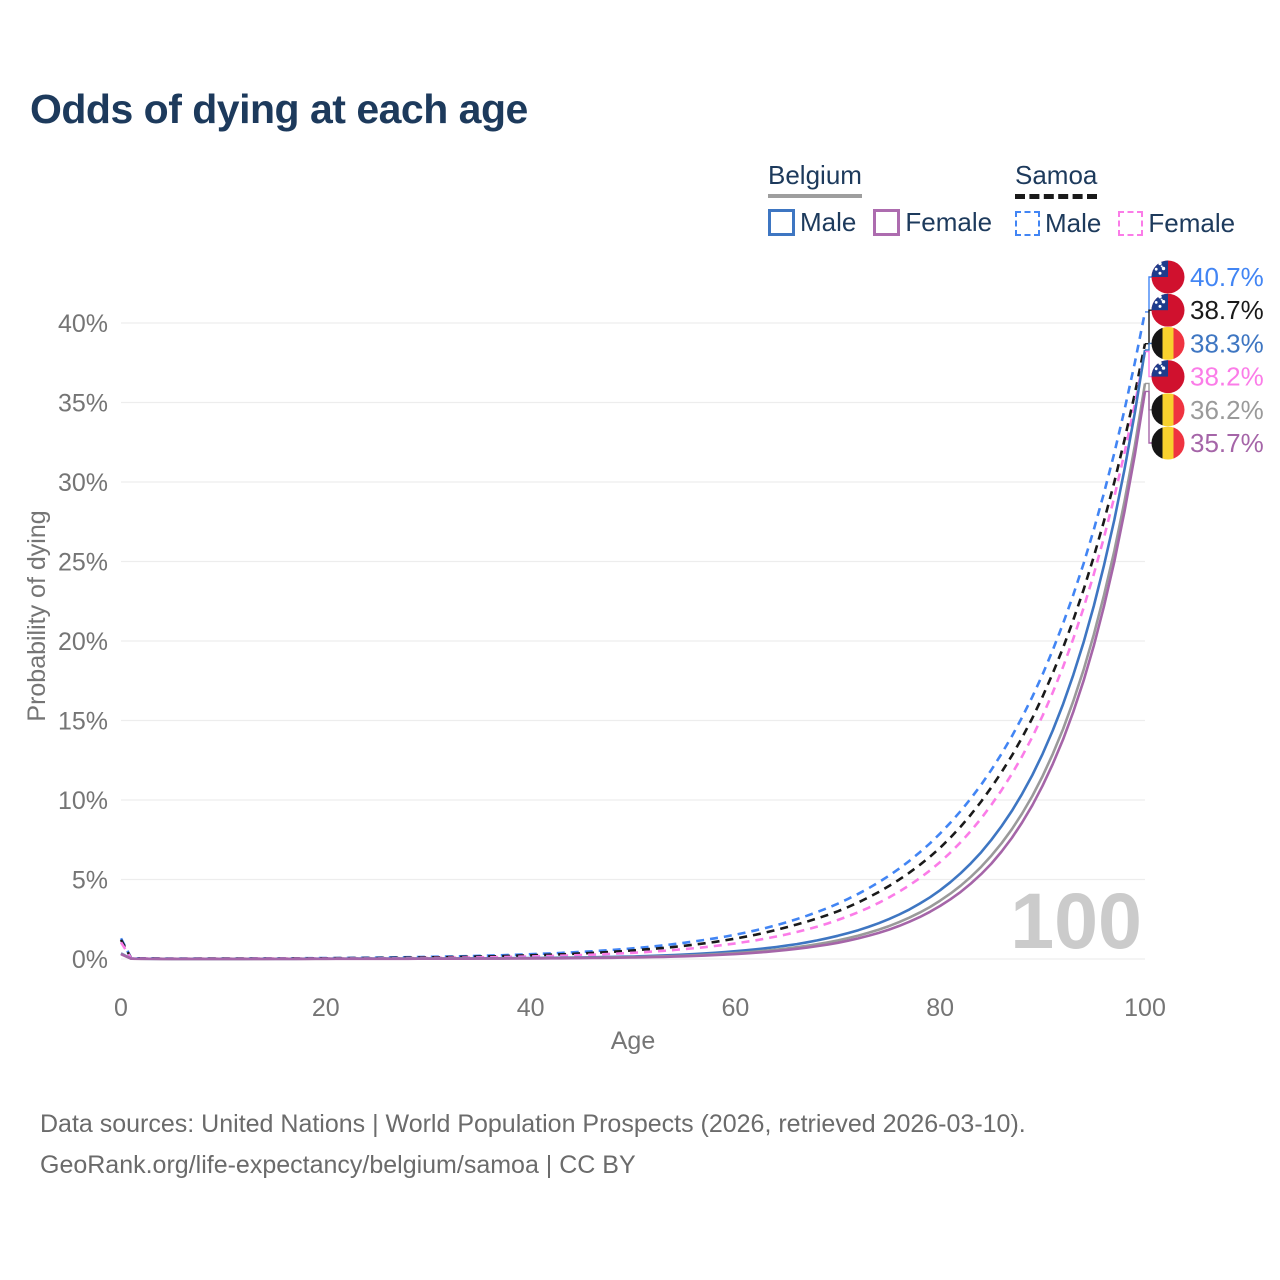 This screenshot has height=1280, width=1280. Describe the element at coordinates (83, 642) in the screenshot. I see `y-tick-label-20: 20%` at that location.